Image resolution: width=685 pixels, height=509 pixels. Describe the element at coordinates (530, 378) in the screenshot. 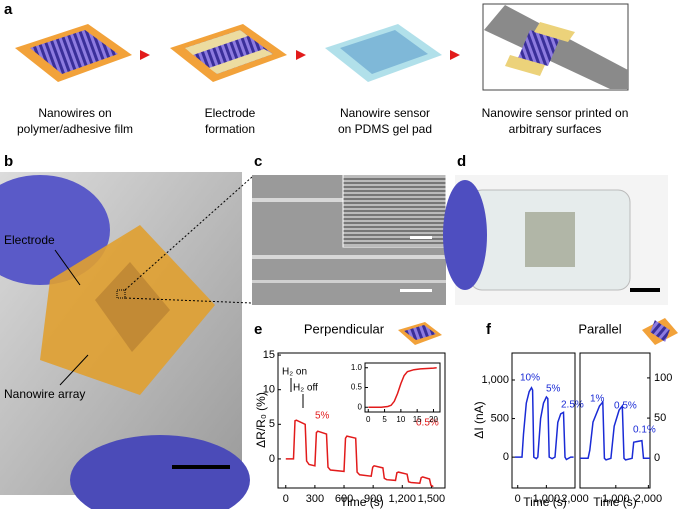

I see `annotation: 10%` at that location.